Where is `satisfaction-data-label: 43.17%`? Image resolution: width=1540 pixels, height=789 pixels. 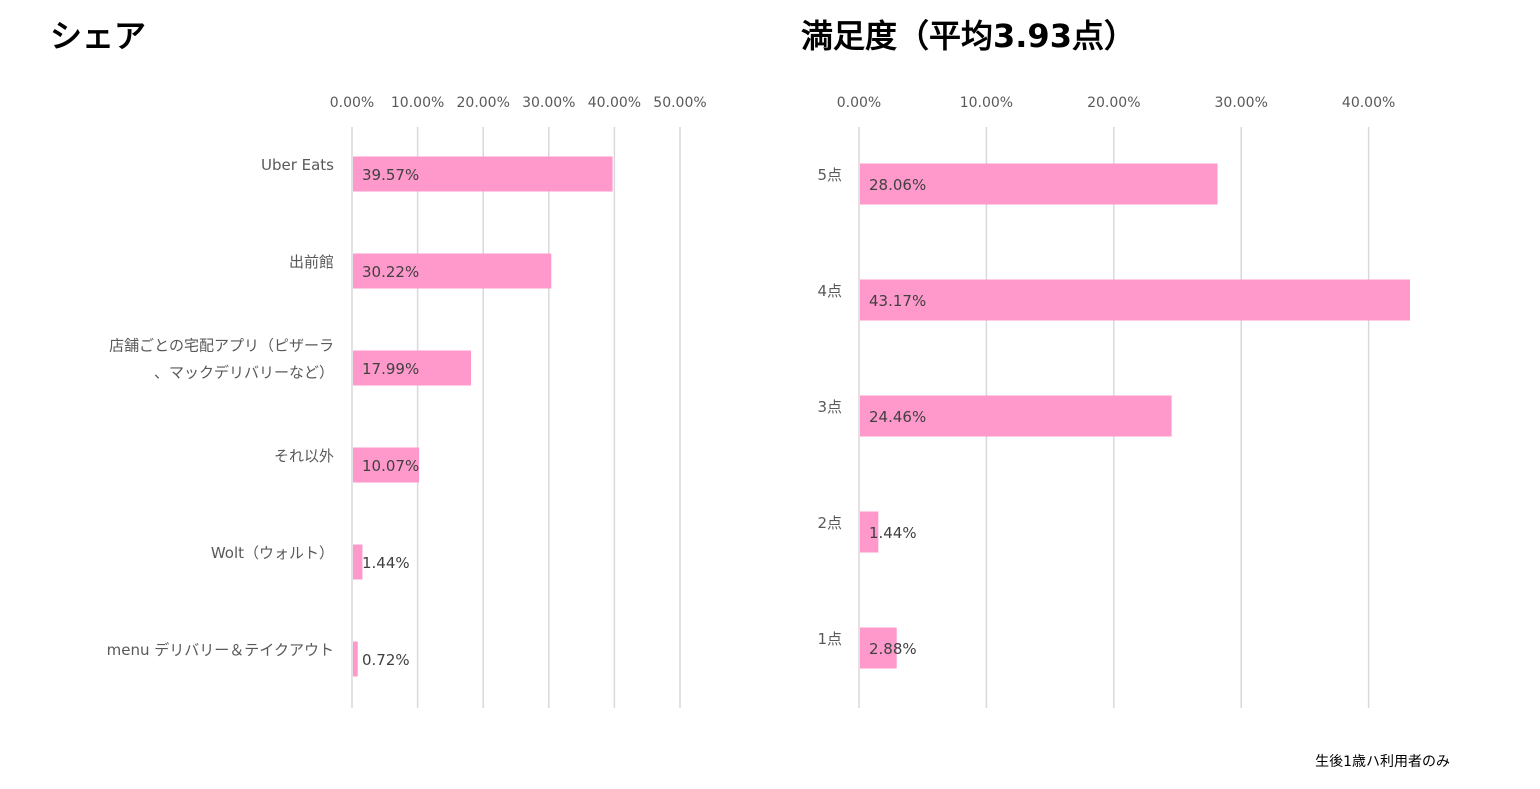 satisfaction-data-label: 43.17% is located at coordinates (897, 301).